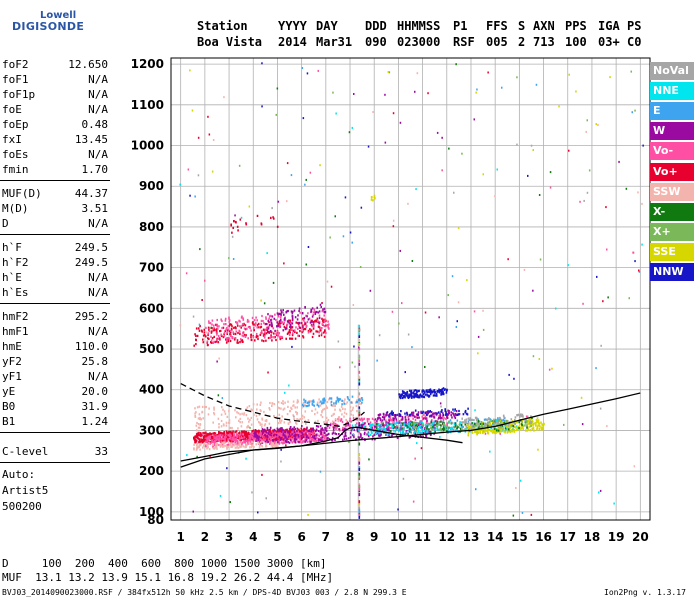  What do you see at coordinates (151, 308) in the screenshot?
I see `y-tick-label: 600` at bounding box center [151, 308].